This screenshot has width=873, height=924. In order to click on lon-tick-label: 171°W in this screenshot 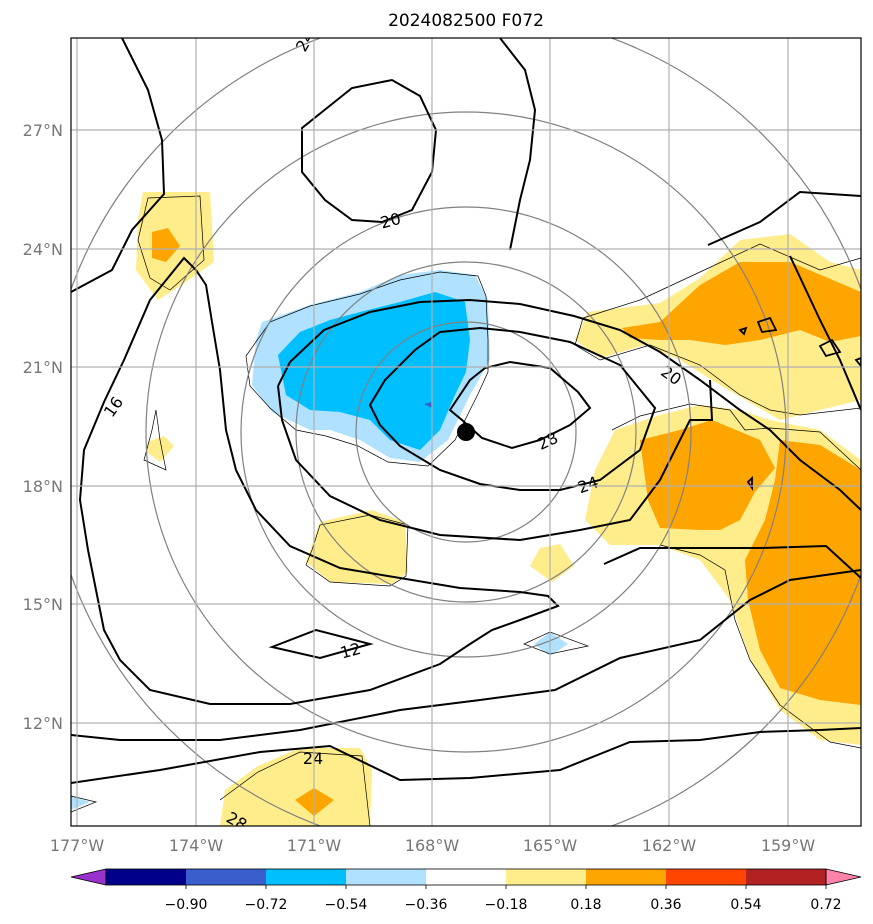, I will do `click(314, 845)`.